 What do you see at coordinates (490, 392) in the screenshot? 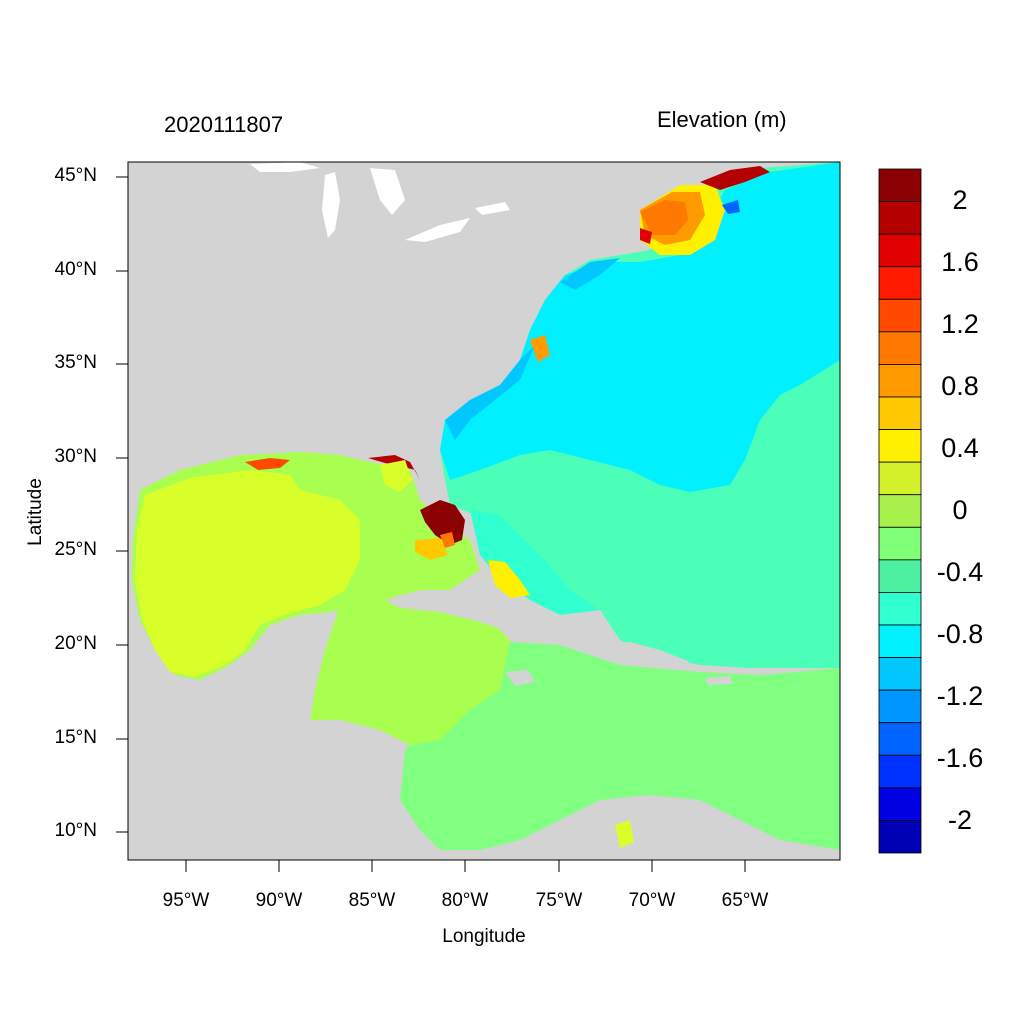
I see `nearshore-band` at bounding box center [490, 392].